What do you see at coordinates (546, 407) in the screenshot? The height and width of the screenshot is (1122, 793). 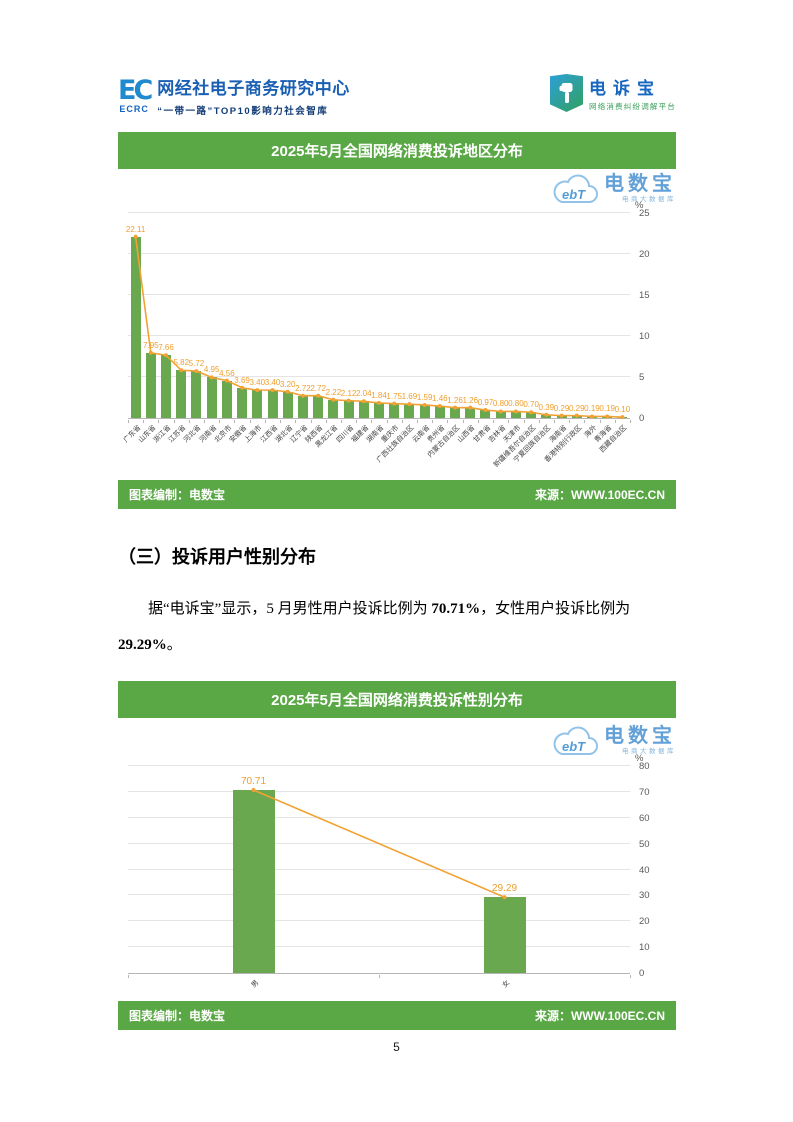 I see `data-label: 0.39` at bounding box center [546, 407].